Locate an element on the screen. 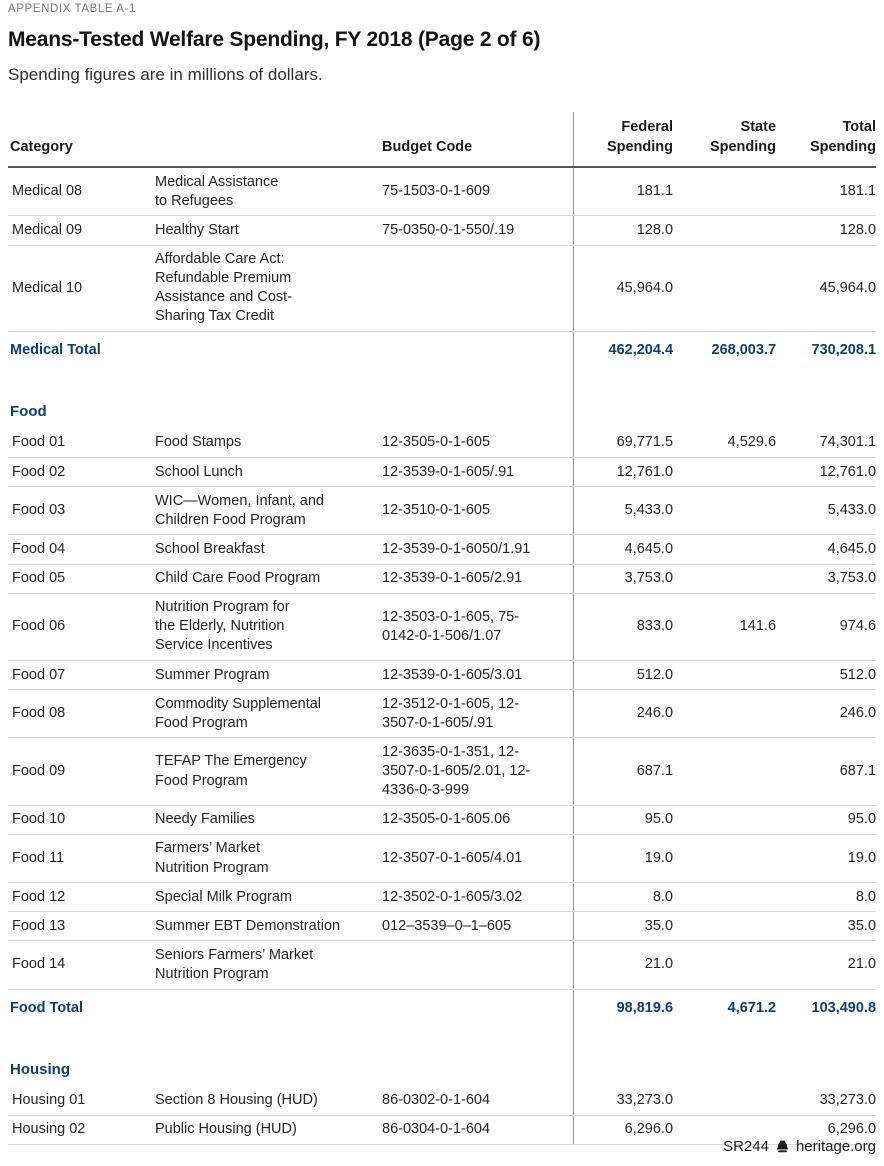  cell-total-spending: 21.0 is located at coordinates (826, 965).